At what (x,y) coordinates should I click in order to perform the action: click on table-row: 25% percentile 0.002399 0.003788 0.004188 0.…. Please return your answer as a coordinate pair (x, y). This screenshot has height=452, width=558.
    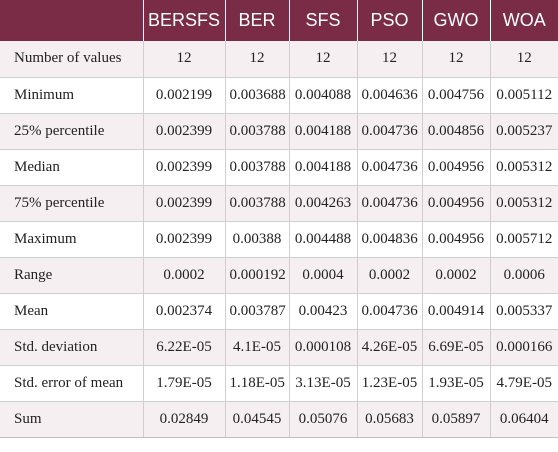
    Looking at the image, I should click on (279, 131).